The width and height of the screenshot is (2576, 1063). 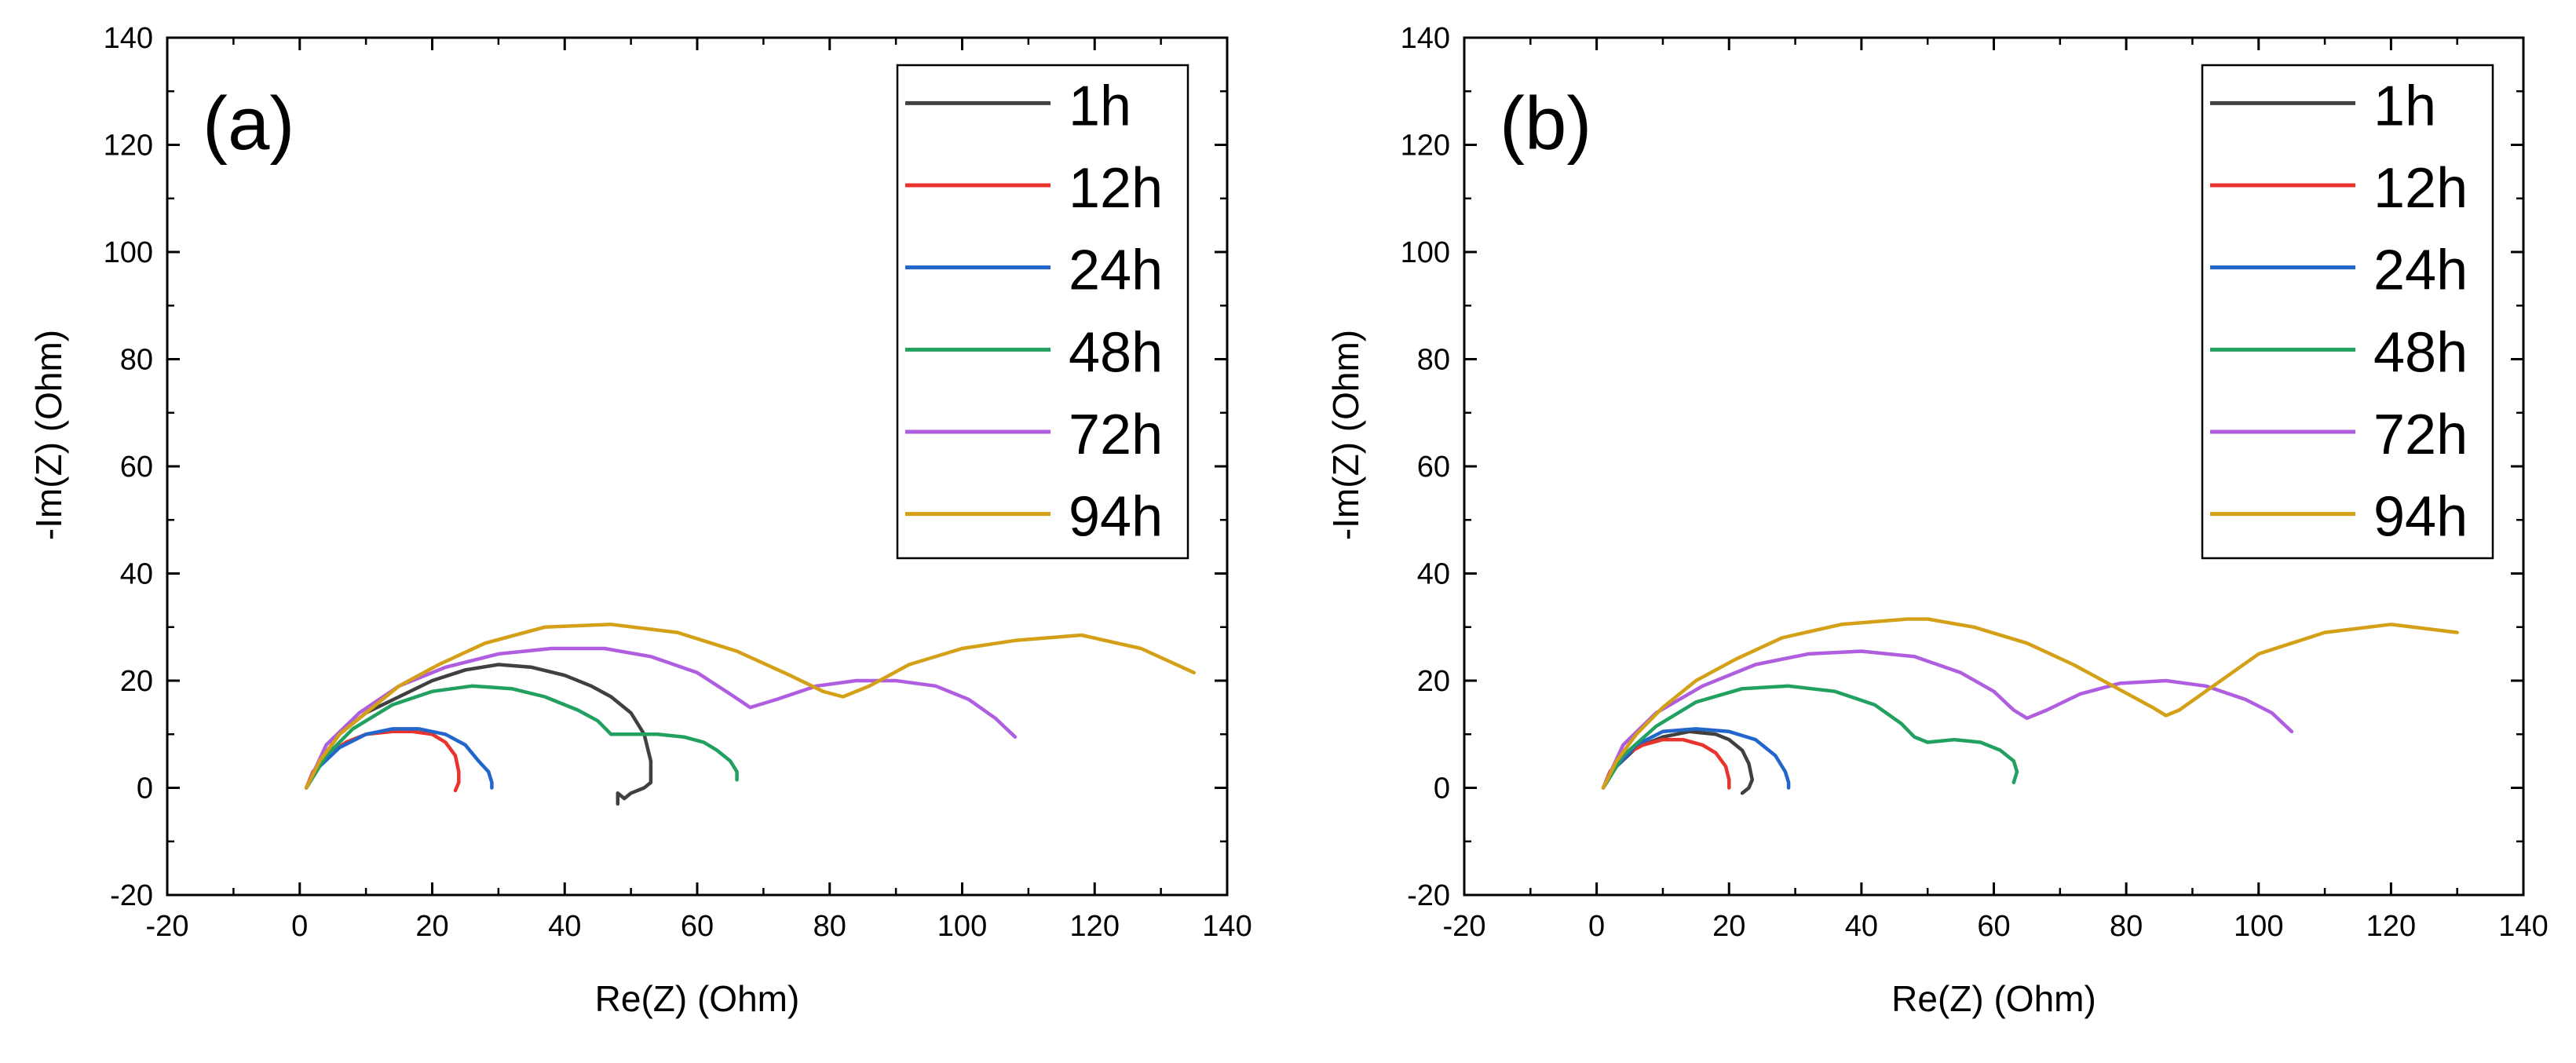 I want to click on panel-label: (b), so click(x=1545, y=124).